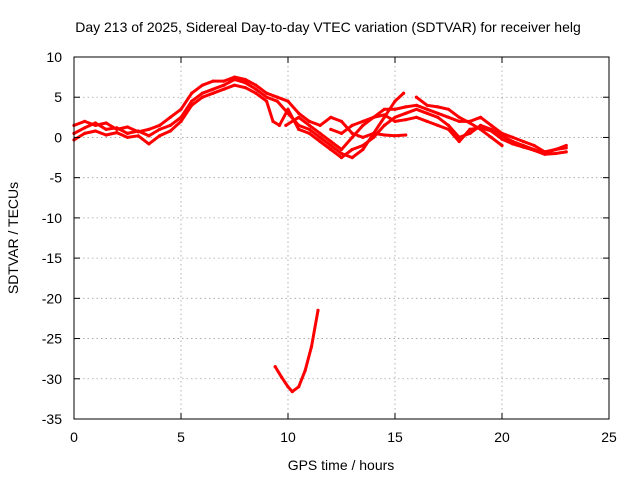 The height and width of the screenshot is (480, 640). What do you see at coordinates (239, 119) in the screenshot?
I see `series-trace-a` at bounding box center [239, 119].